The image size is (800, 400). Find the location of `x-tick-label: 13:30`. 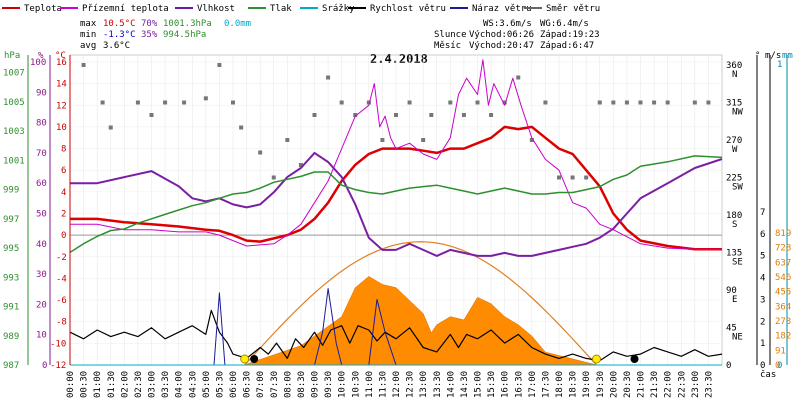

x-tick-label: 13:30 is located at coordinates (438, 384).